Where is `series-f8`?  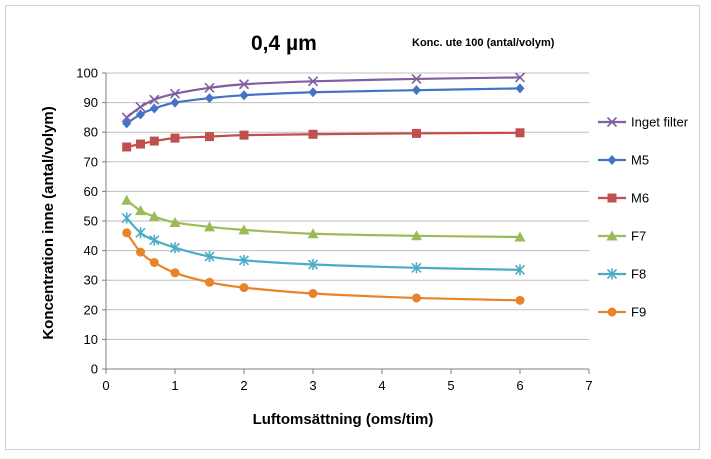
series-f8 is located at coordinates (323, 244).